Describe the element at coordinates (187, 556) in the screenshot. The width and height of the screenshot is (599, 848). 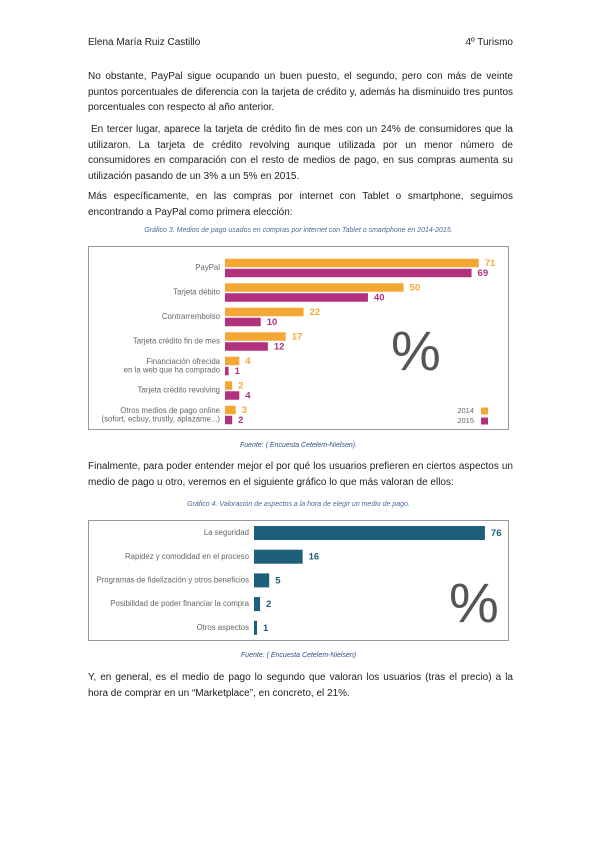
I see `category-label: Rapidez y comodidad en el proceso` at that location.